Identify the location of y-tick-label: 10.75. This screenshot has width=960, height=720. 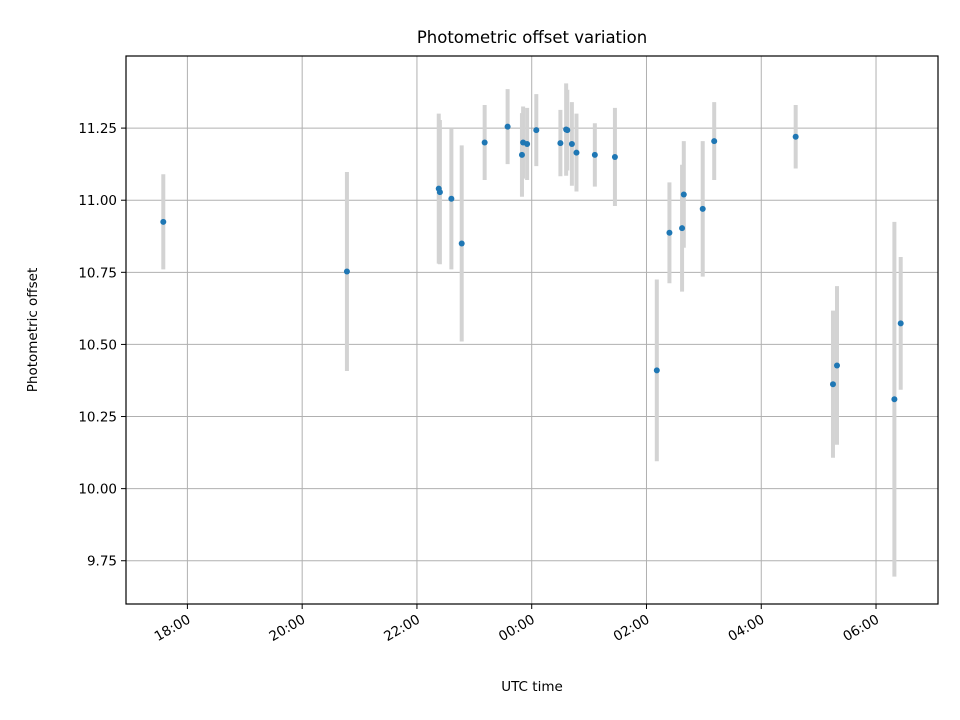
(97, 273).